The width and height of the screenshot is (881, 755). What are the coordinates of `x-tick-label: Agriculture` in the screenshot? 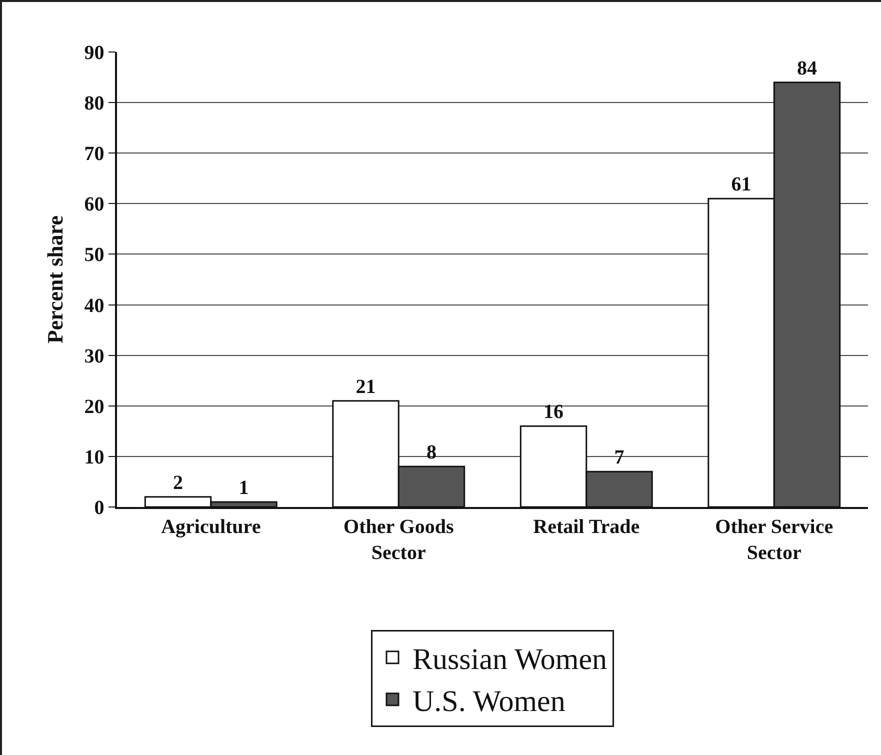 It's located at (211, 527).